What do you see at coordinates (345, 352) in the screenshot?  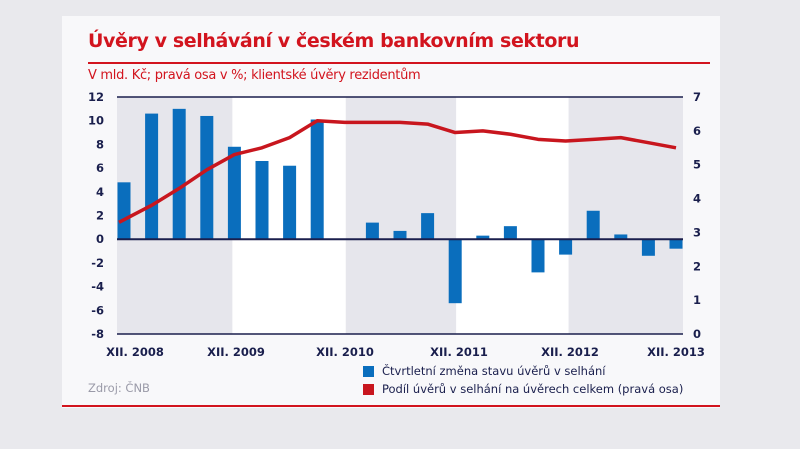 I see `x-tick-label: XII. 2010` at bounding box center [345, 352].